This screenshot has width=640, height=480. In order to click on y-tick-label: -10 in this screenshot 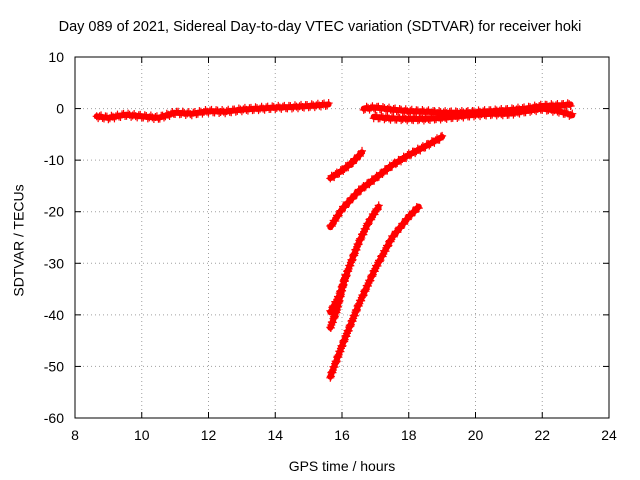, I will do `click(54, 160)`.